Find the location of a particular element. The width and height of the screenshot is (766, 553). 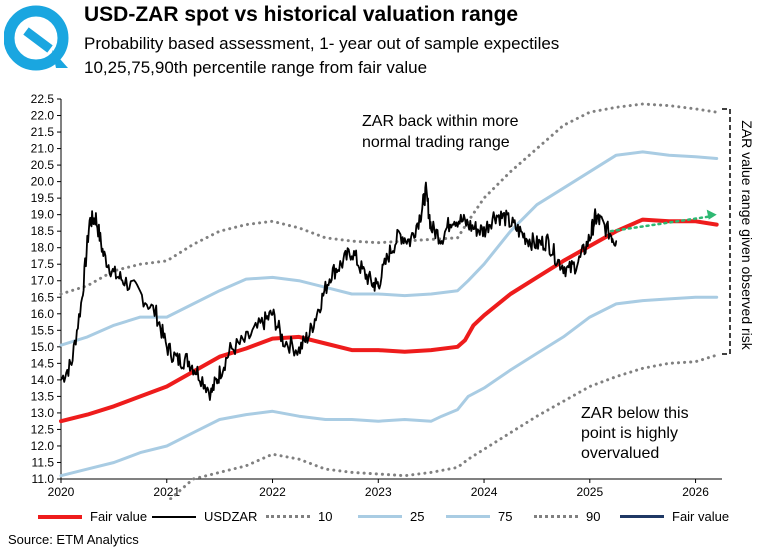

legend-swatch-p25 is located at coordinates (380, 516).